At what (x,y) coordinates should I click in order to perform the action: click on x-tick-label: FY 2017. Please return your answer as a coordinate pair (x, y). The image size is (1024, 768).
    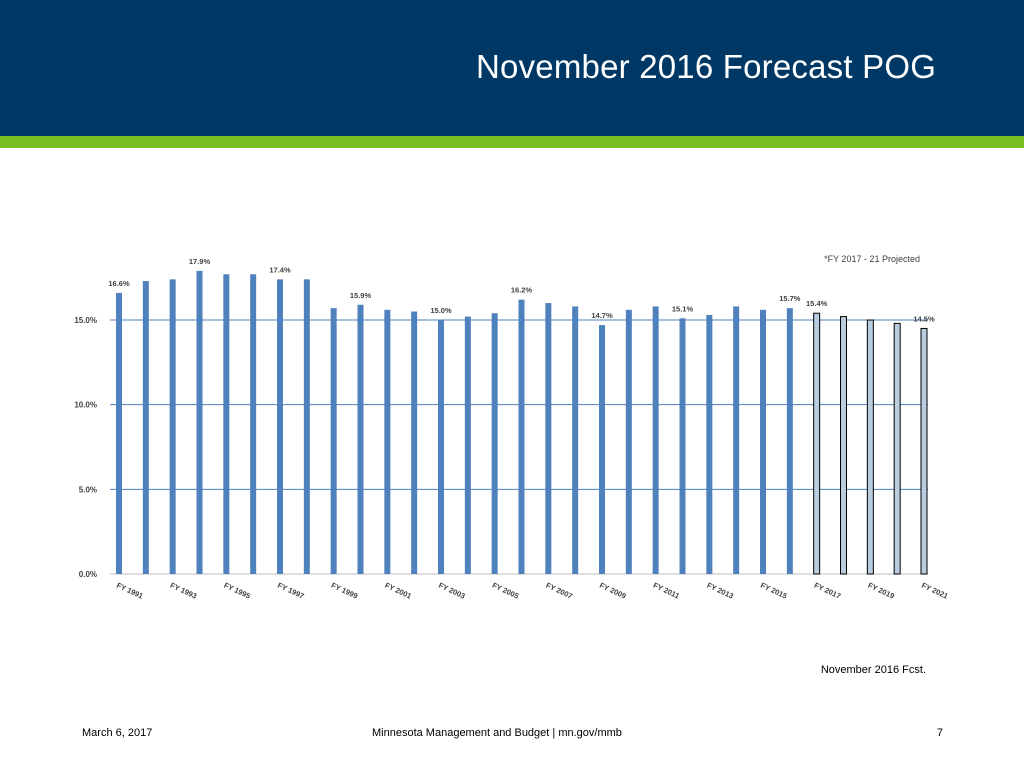
    Looking at the image, I should click on (827, 591).